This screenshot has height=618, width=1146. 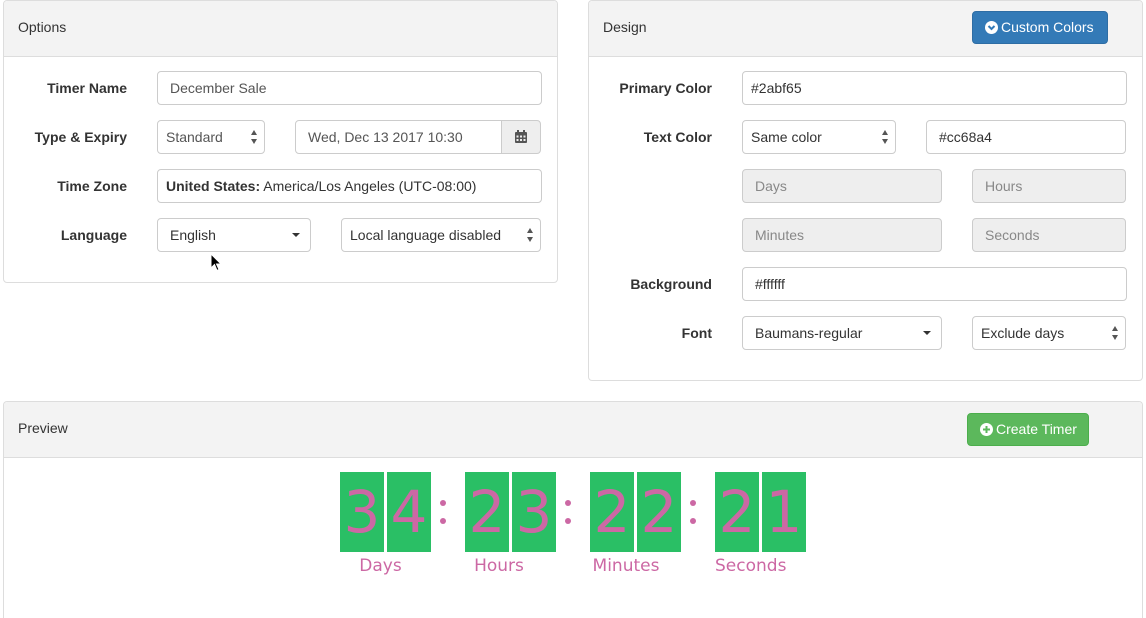 I want to click on local-language-select: Local language disabled, so click(x=441, y=235).